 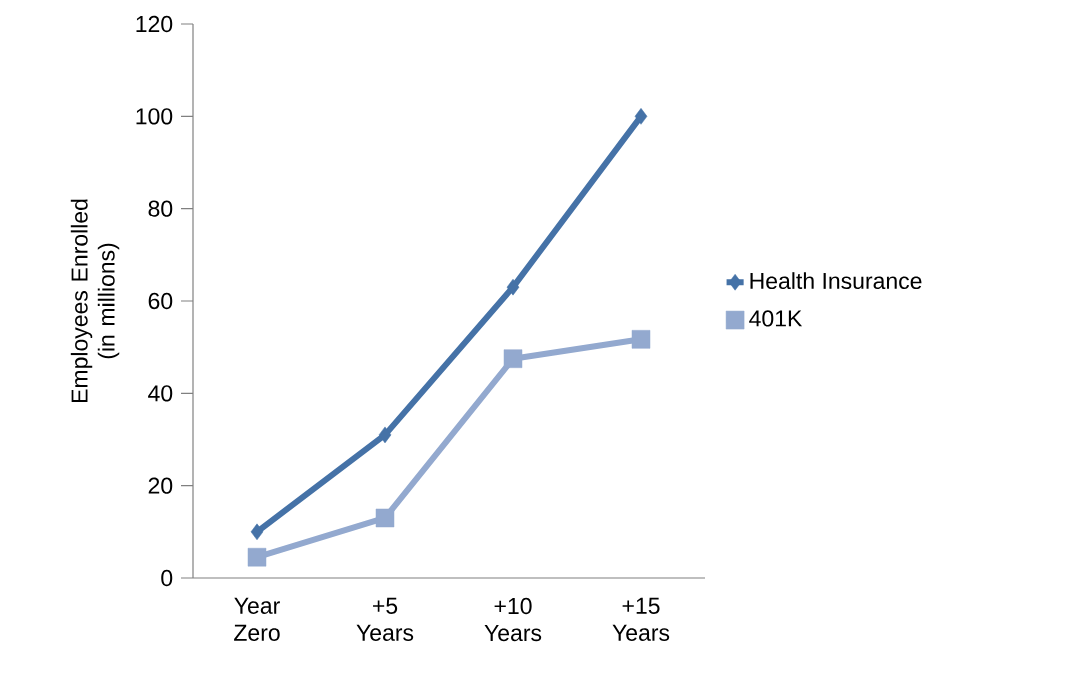 What do you see at coordinates (154, 116) in the screenshot?
I see `y-tick-label: 100` at bounding box center [154, 116].